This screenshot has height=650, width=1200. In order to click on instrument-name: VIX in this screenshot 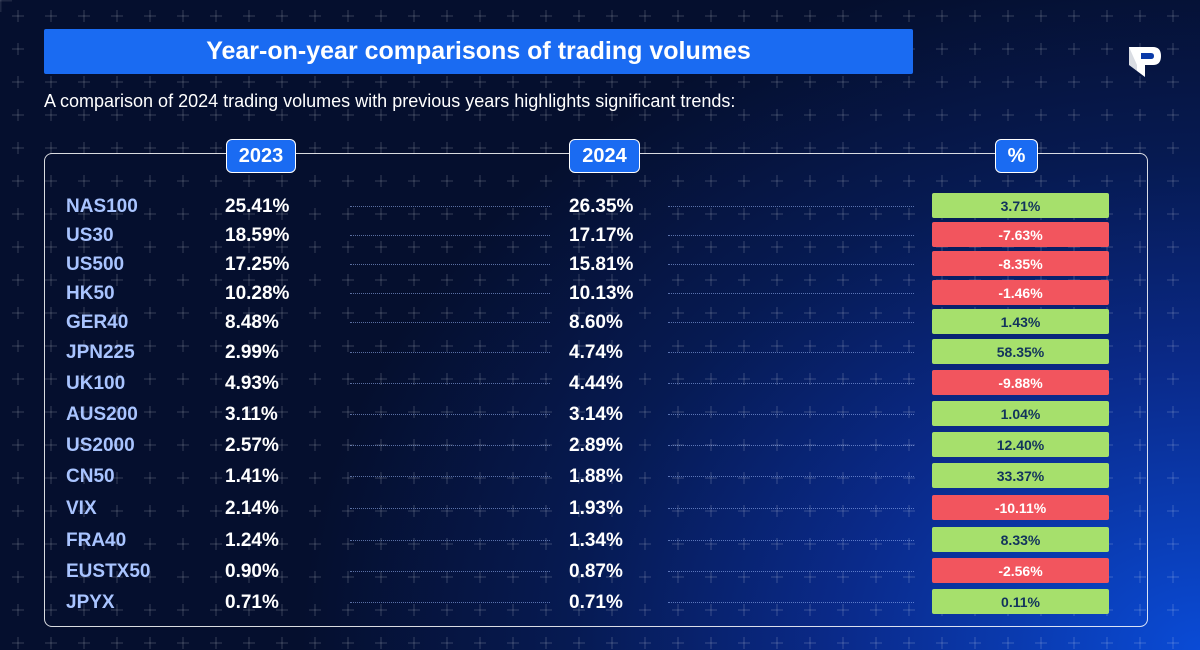, I will do `click(81, 508)`.